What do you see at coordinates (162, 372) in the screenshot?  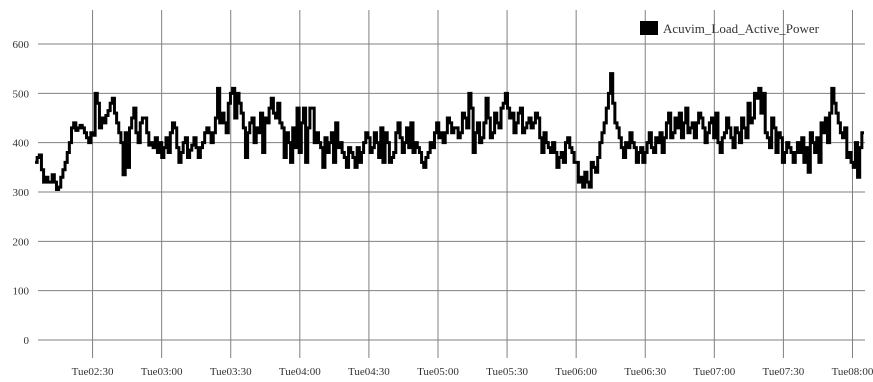 I see `x-tick-label: Tue03:00` at bounding box center [162, 372].